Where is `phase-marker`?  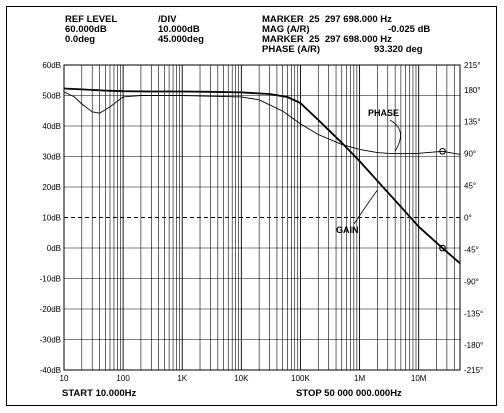 phase-marker is located at coordinates (442, 151).